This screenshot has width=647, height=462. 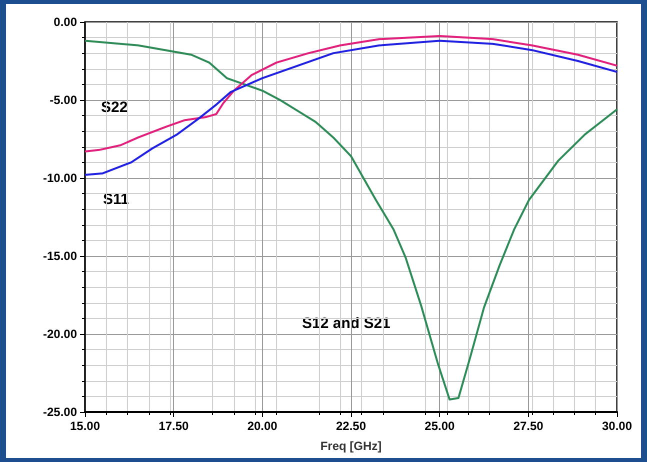 What do you see at coordinates (85, 426) in the screenshot?
I see `x-tick-label: 15.00` at bounding box center [85, 426].